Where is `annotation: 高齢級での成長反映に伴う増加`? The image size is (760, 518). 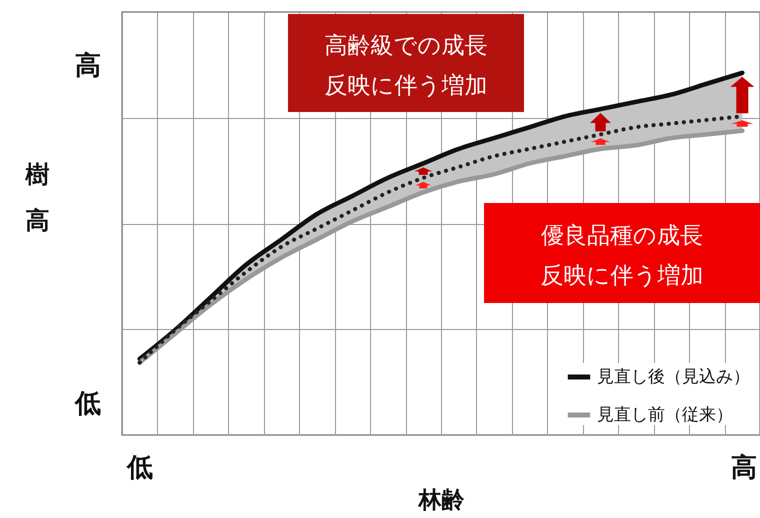 annotation: 高齢級での成長反映に伴う増加 is located at coordinates (406, 66).